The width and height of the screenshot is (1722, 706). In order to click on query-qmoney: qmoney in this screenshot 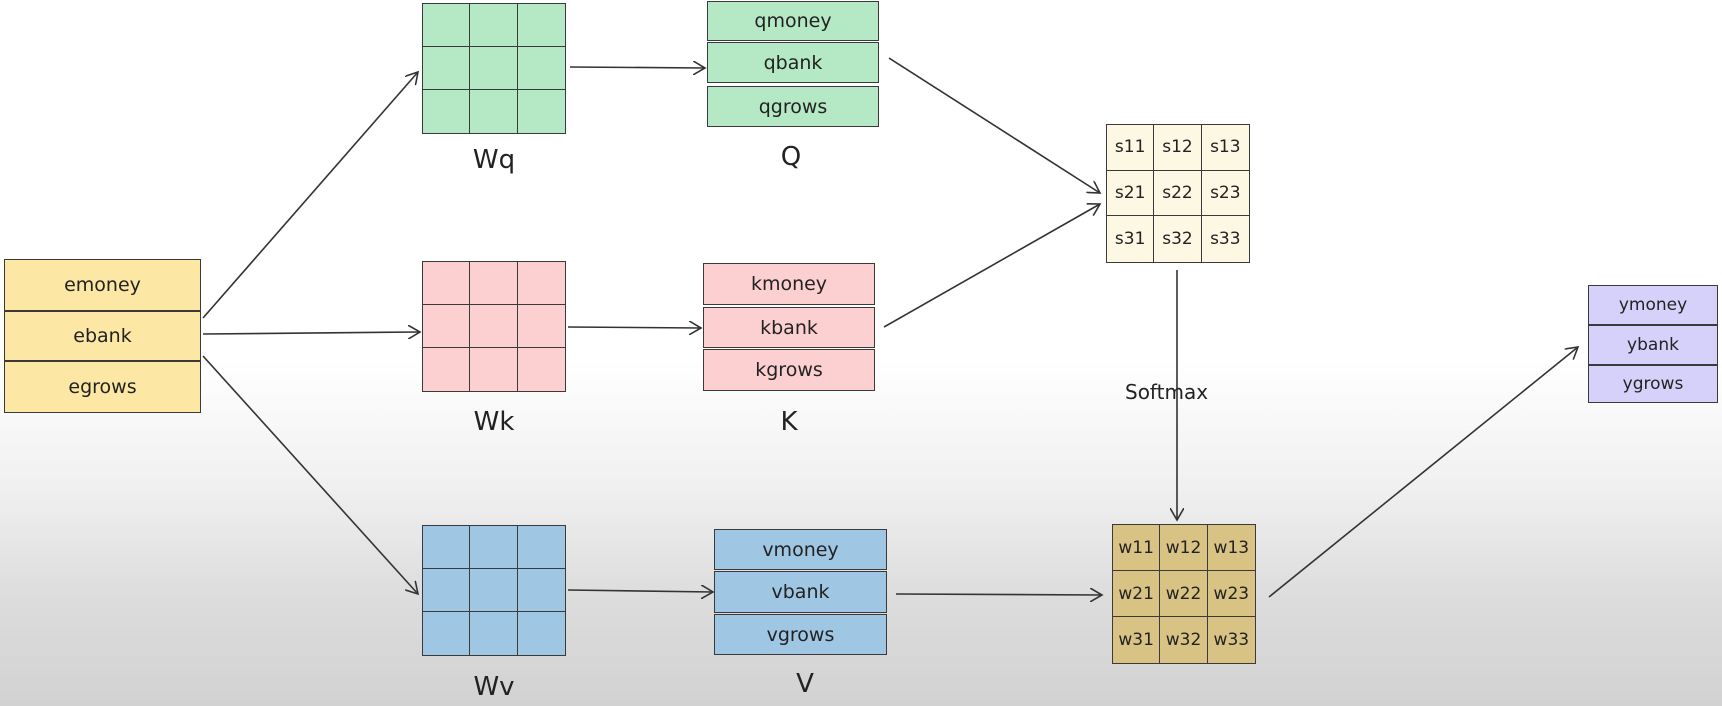, I will do `click(793, 21)`.